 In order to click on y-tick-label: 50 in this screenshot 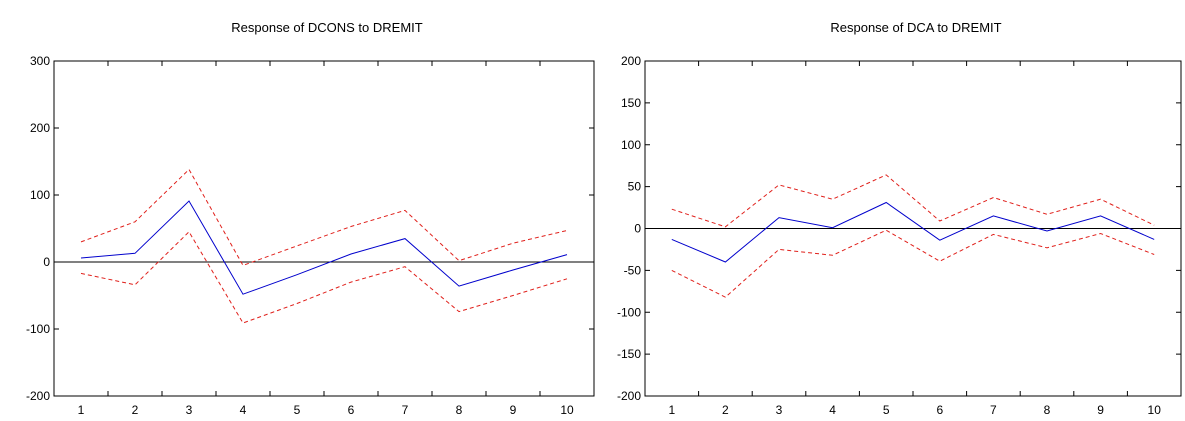, I will do `click(635, 187)`.